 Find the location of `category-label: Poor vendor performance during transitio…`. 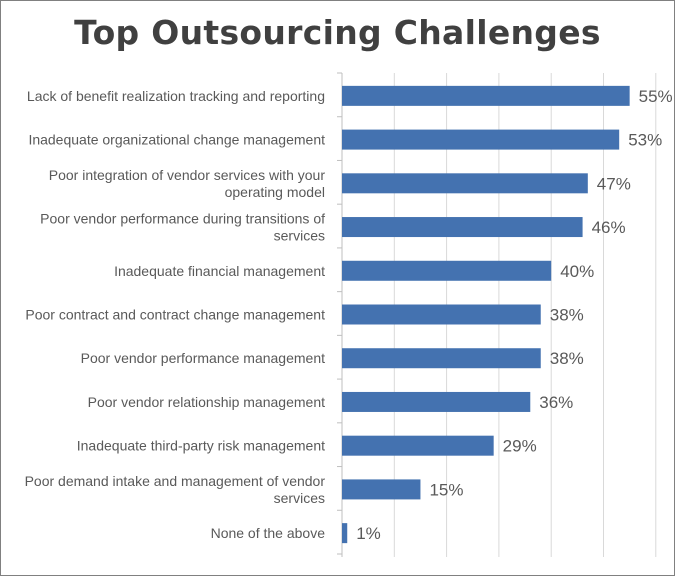

category-label: Poor vendor performance during transitio… is located at coordinates (182, 219).